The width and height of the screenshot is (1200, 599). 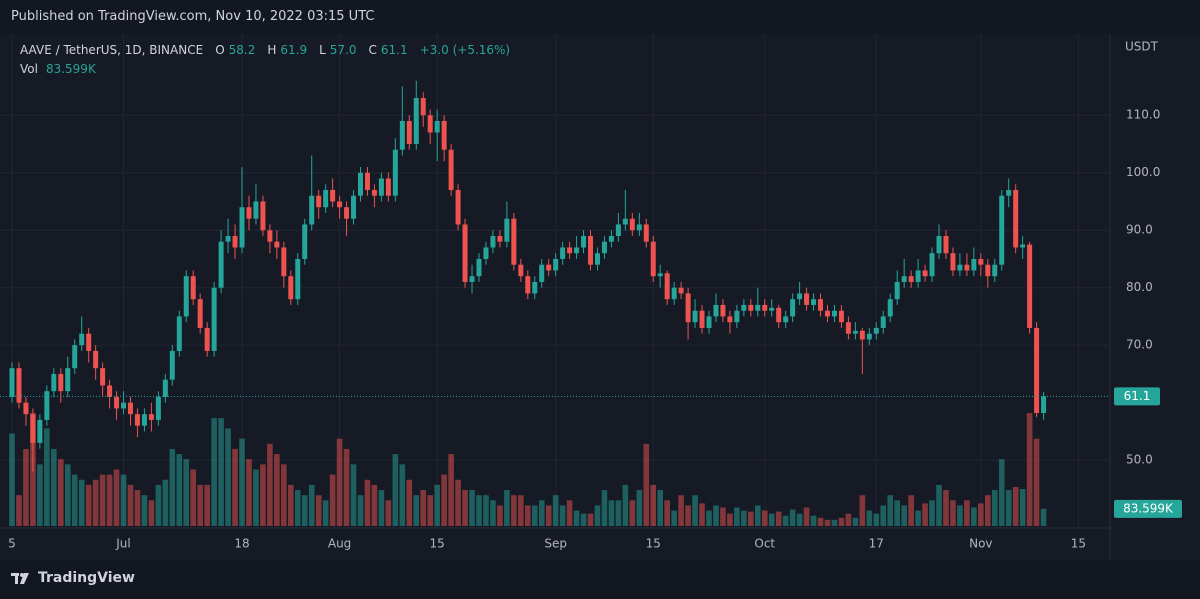 What do you see at coordinates (980, 544) in the screenshot?
I see `x-tick-label: Nov` at bounding box center [980, 544].